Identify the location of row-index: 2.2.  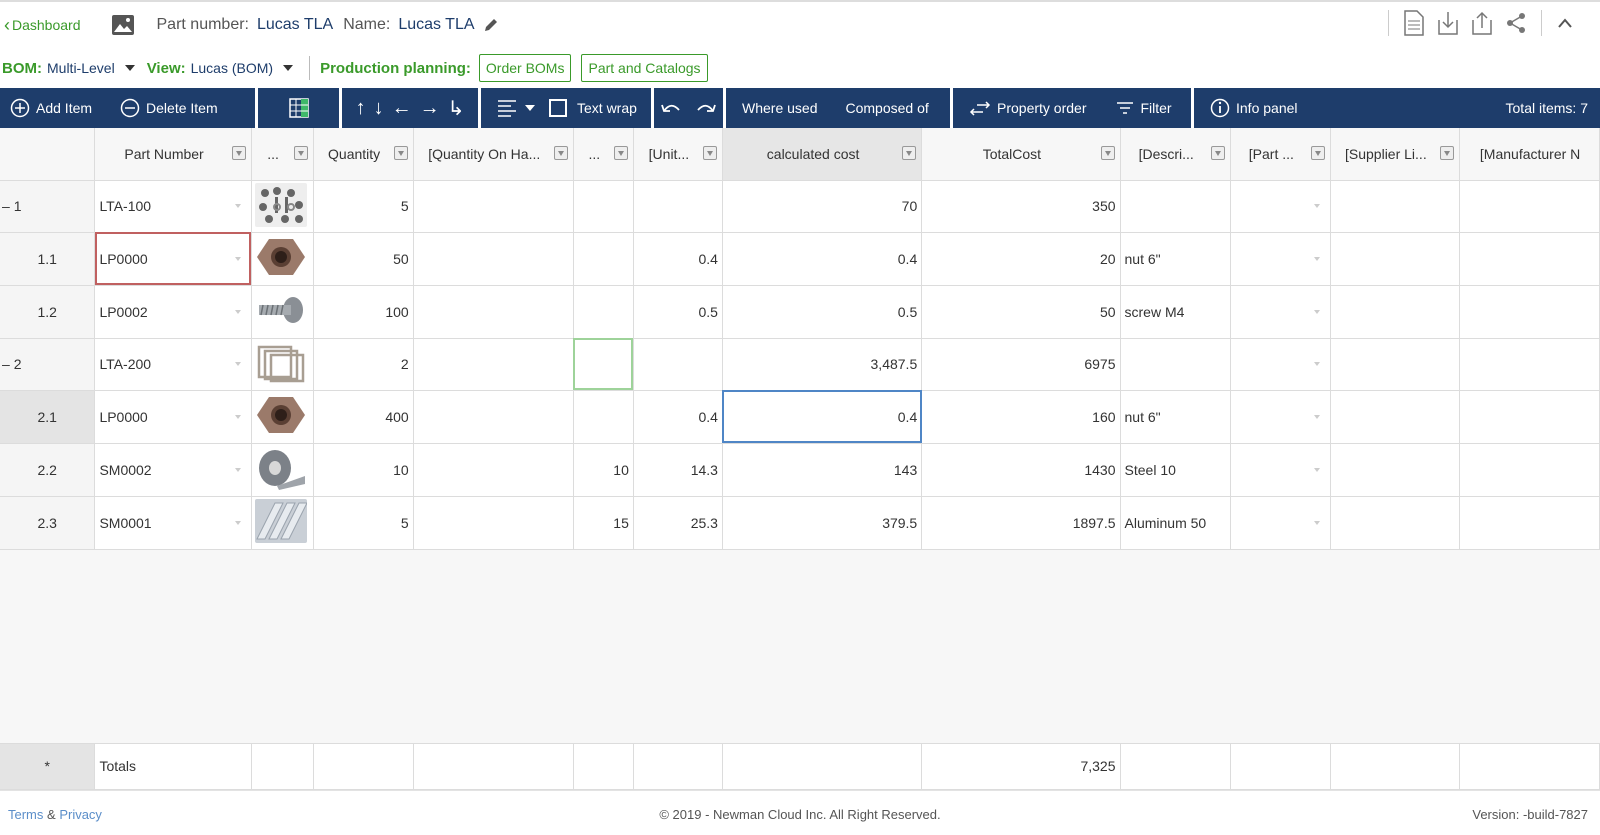
(48, 470).